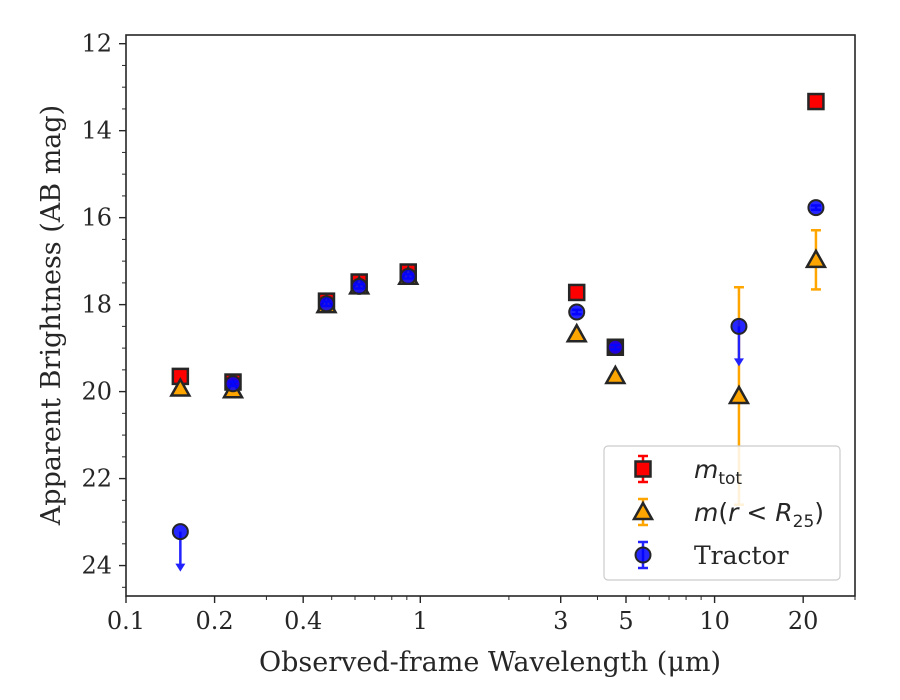 This screenshot has height=700, width=900. Describe the element at coordinates (804, 522) in the screenshot. I see `legend-text-sub: 25` at that location.